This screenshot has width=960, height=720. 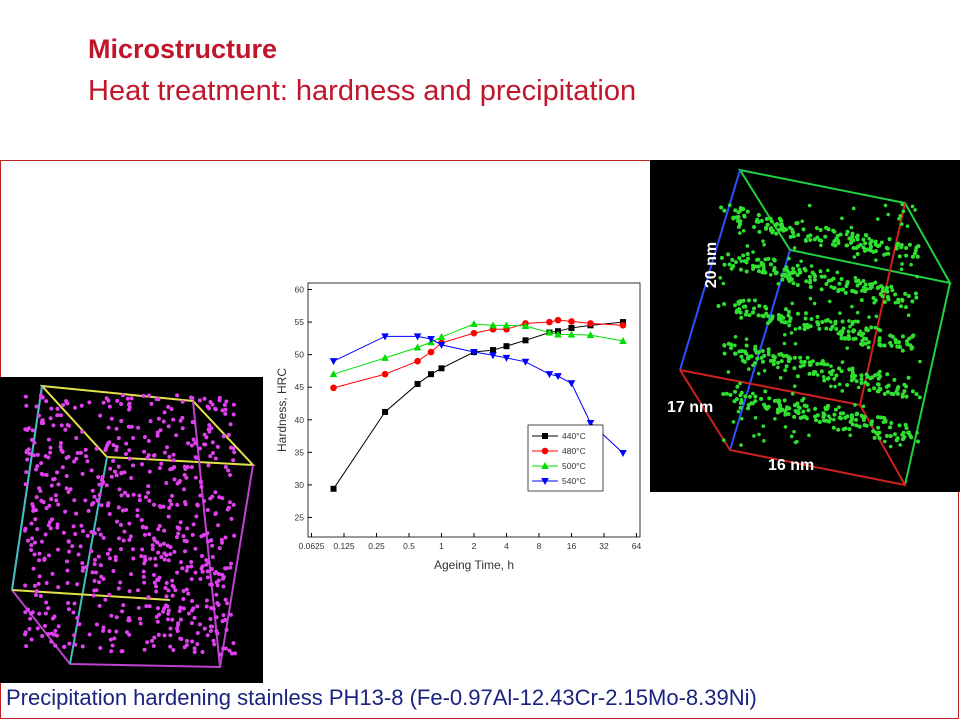 I want to click on legend-label: 540°C, so click(x=574, y=481).